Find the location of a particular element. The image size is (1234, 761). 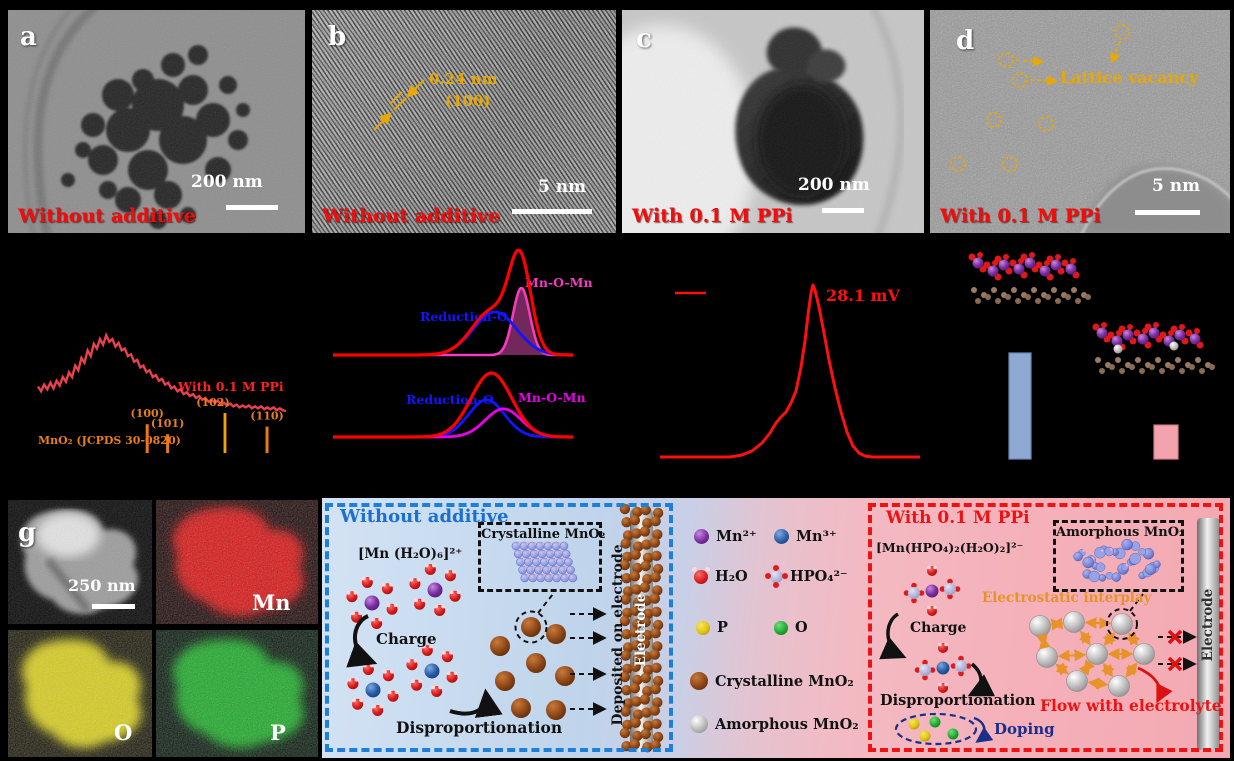

panel-letter: d is located at coordinates (965, 41).